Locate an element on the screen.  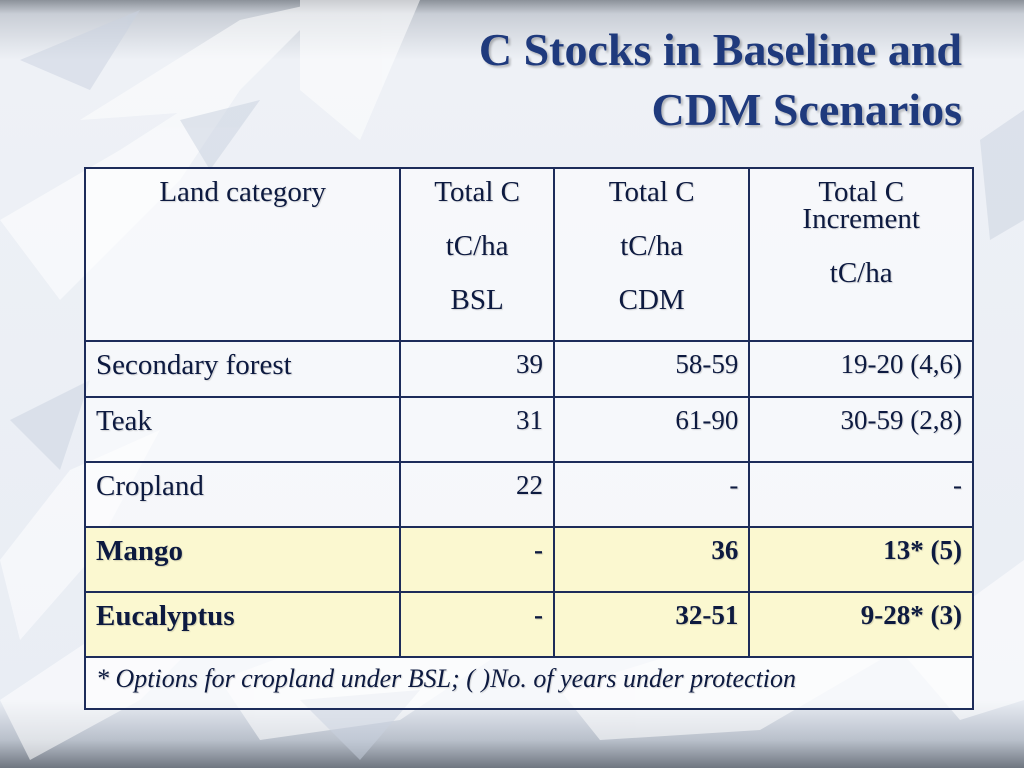
table-row: Cropland 22 - - is located at coordinates (528, 494).